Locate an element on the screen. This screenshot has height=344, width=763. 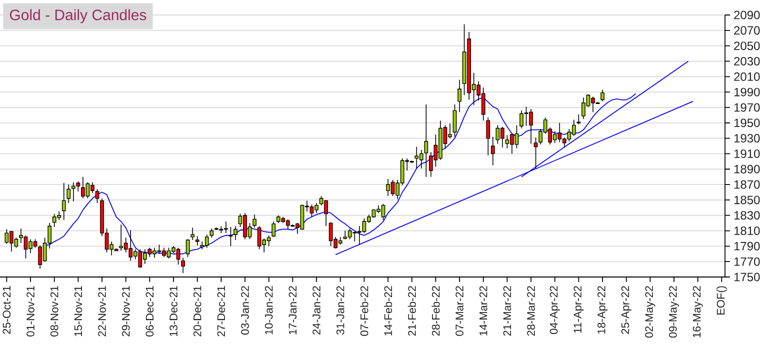
y-tick-label: 1830 is located at coordinates (747, 215).